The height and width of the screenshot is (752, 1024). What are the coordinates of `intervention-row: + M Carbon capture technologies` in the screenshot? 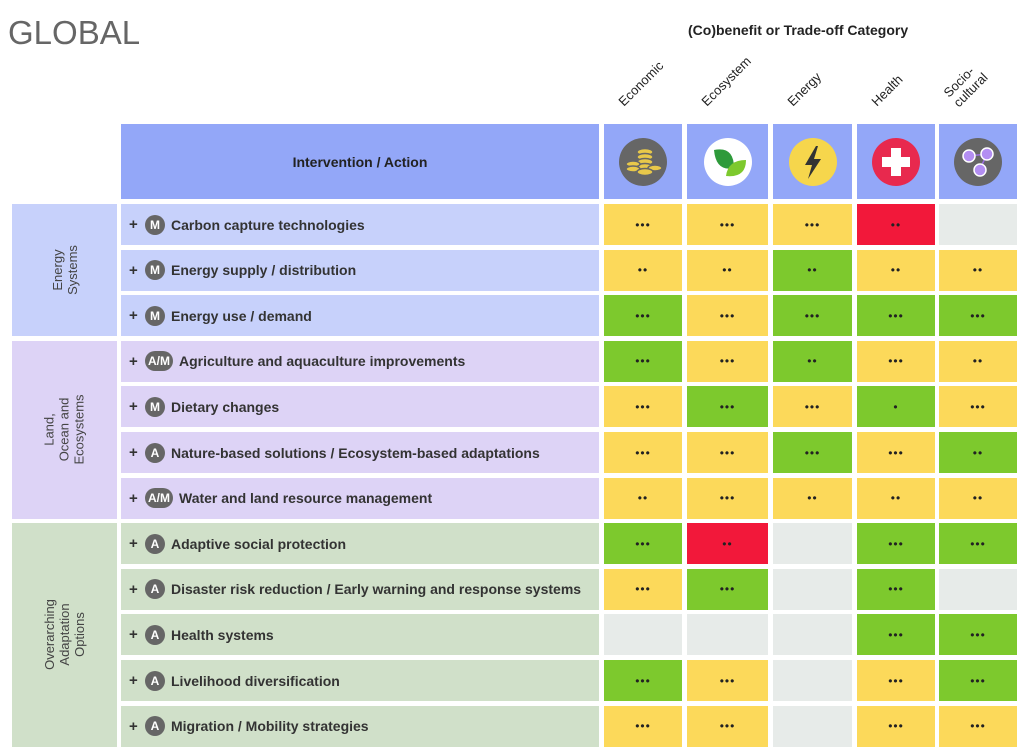 It's located at (360, 224).